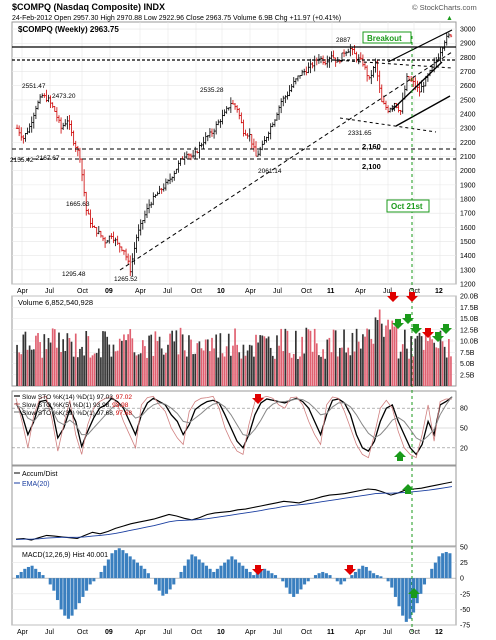 This screenshot has height=640, width=496. What do you see at coordinates (464, 429) in the screenshot?
I see `sto-y-tick-label: 50` at bounding box center [464, 429].